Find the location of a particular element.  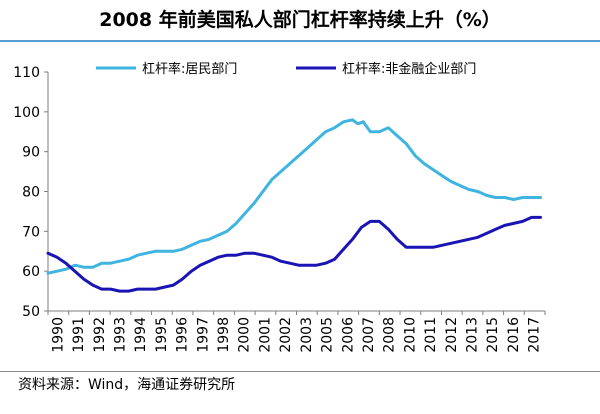

y-tick-label: 50 is located at coordinates (31, 312).